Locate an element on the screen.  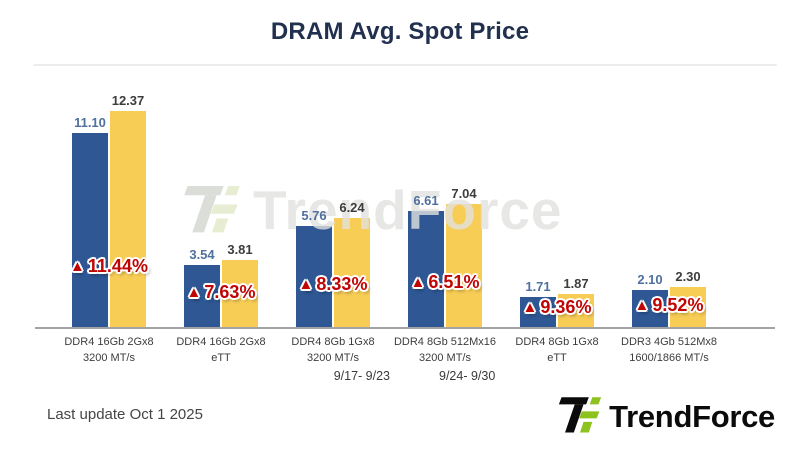
change-percent: 7.63% is located at coordinates (230, 292).